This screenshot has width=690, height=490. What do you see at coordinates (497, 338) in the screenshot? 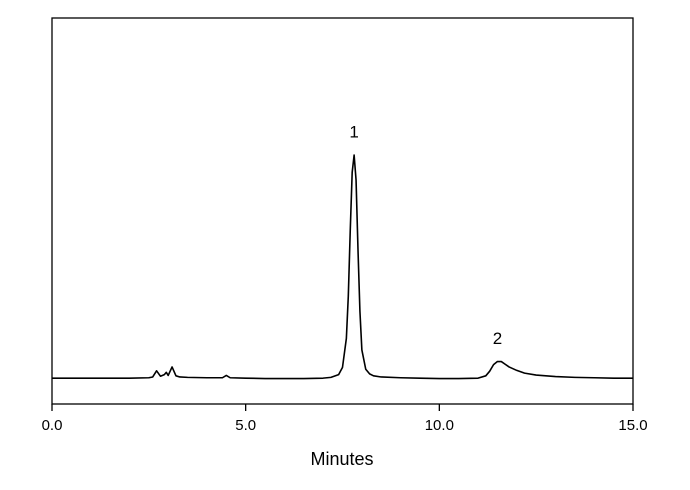
I see `peak-label: 2` at bounding box center [497, 338].